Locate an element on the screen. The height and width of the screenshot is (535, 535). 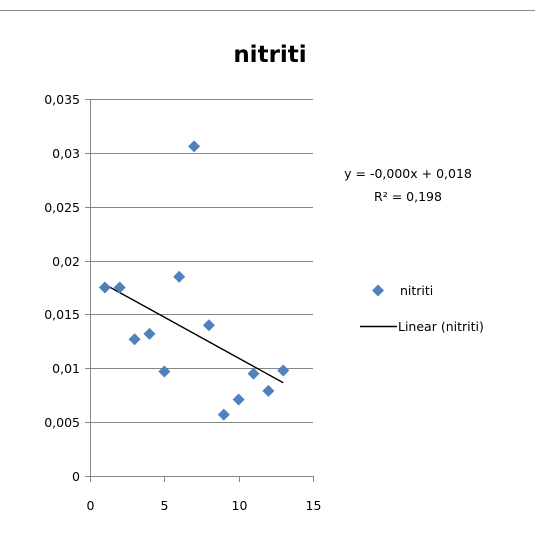
trendline-group is located at coordinates (194, 333).